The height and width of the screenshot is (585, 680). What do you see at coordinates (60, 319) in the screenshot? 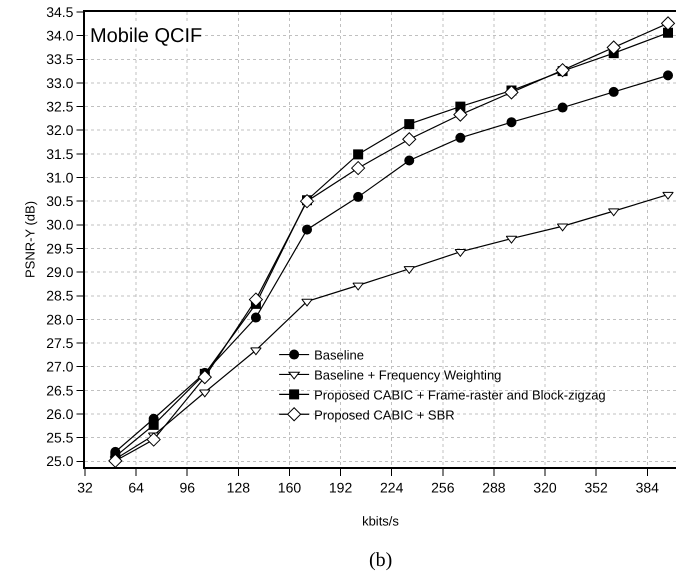
I see `y-tick-label: 28.0` at bounding box center [60, 319].